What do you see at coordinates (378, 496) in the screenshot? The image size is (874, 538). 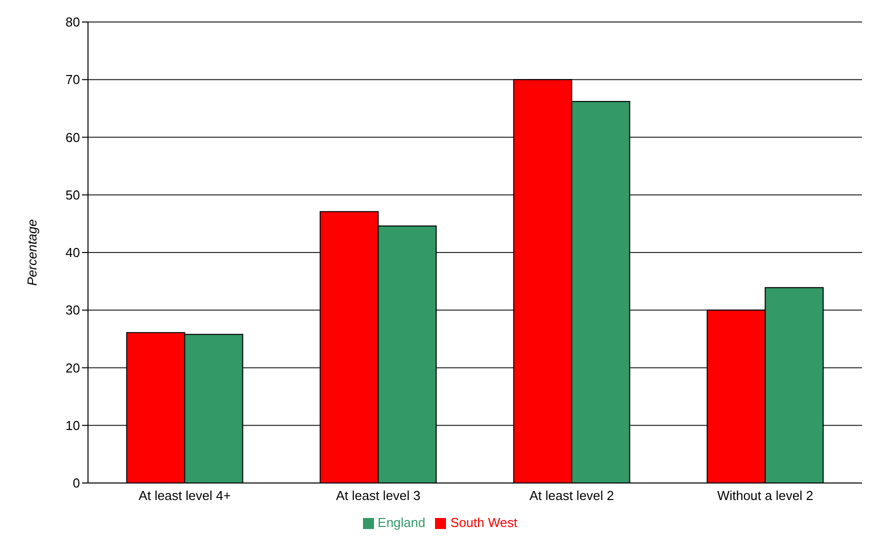 I see `x-tick-label: At least level 3` at bounding box center [378, 496].